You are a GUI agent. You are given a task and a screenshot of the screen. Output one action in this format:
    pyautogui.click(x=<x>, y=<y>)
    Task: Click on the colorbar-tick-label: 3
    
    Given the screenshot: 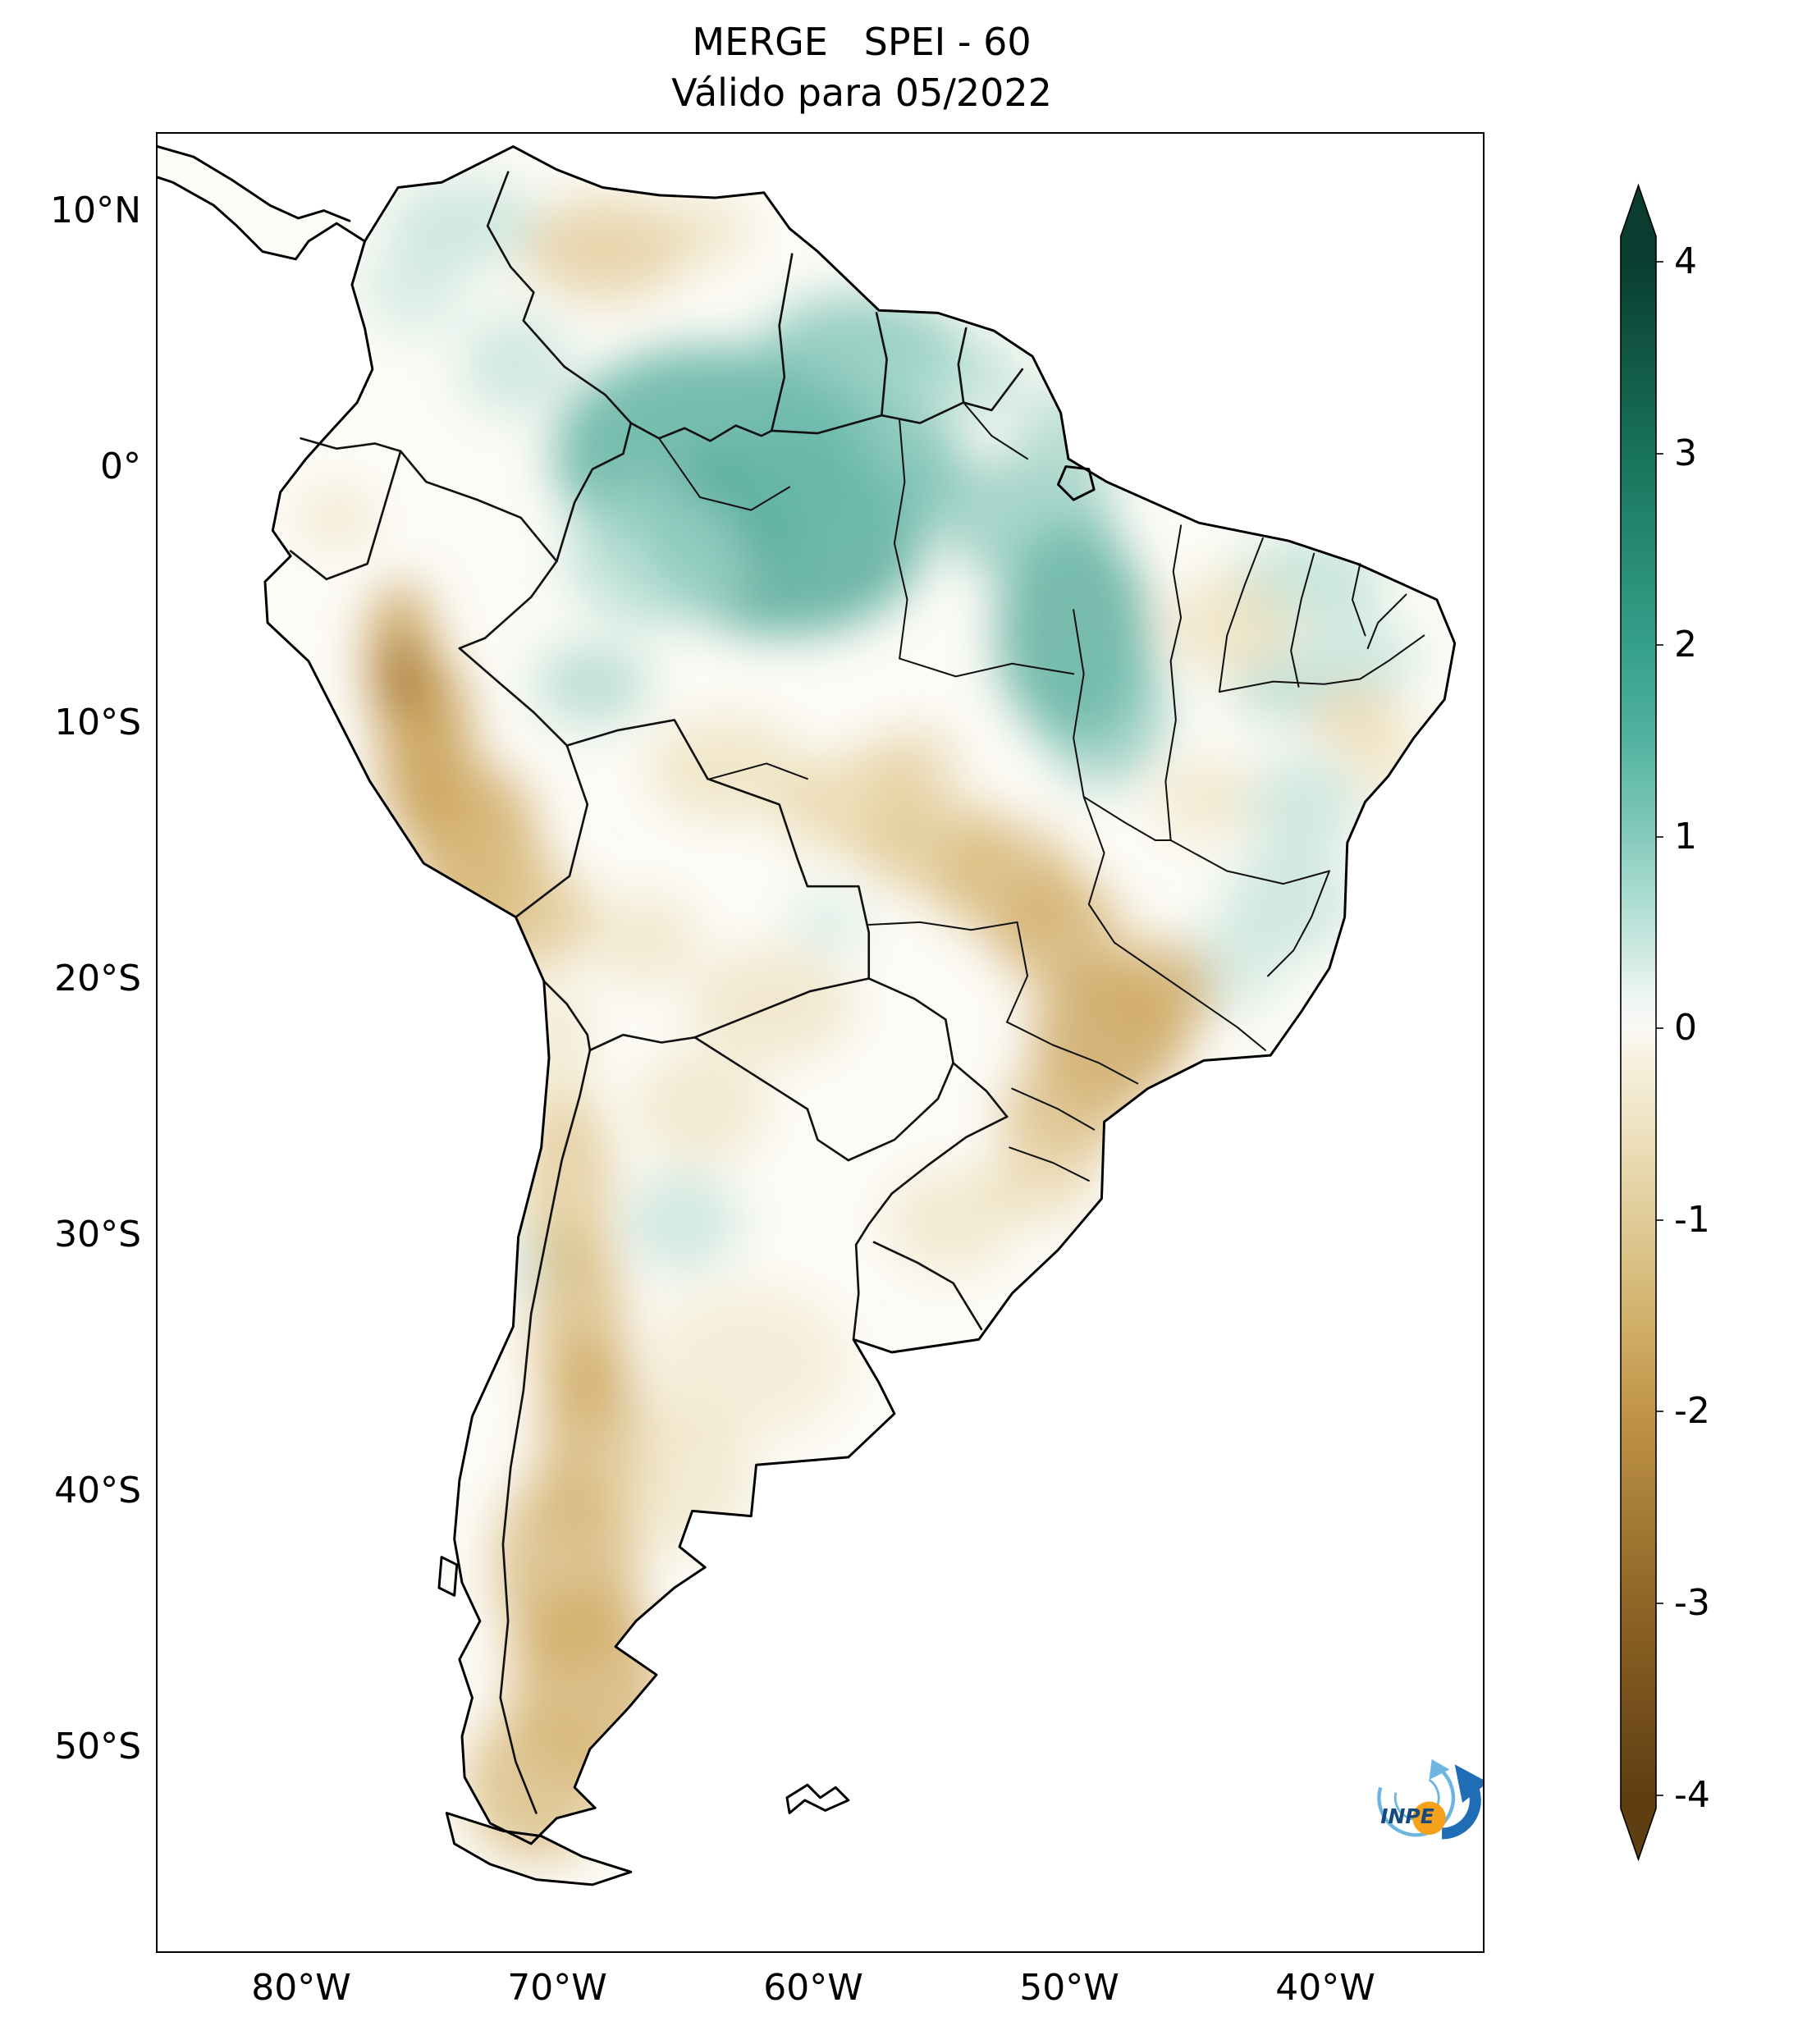 What is the action you would take?
    pyautogui.click(x=1685, y=453)
    